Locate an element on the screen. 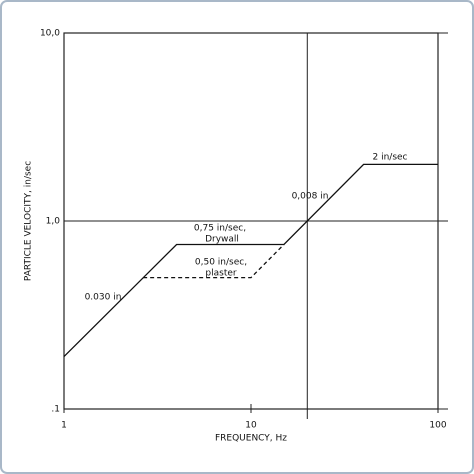  series-line is located at coordinates (214, 261).